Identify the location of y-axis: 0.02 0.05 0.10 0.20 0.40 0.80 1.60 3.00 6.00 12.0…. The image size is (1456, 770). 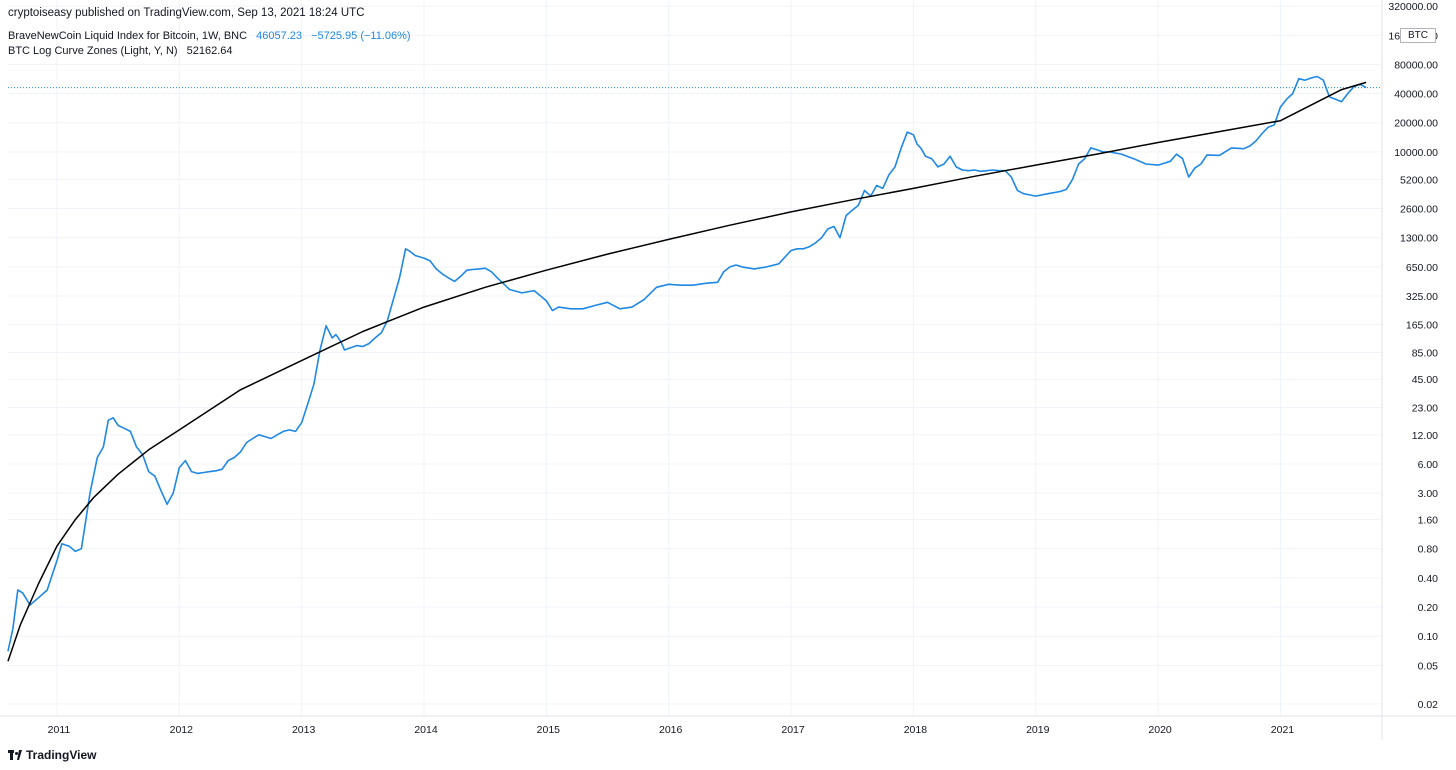
(1413, 356).